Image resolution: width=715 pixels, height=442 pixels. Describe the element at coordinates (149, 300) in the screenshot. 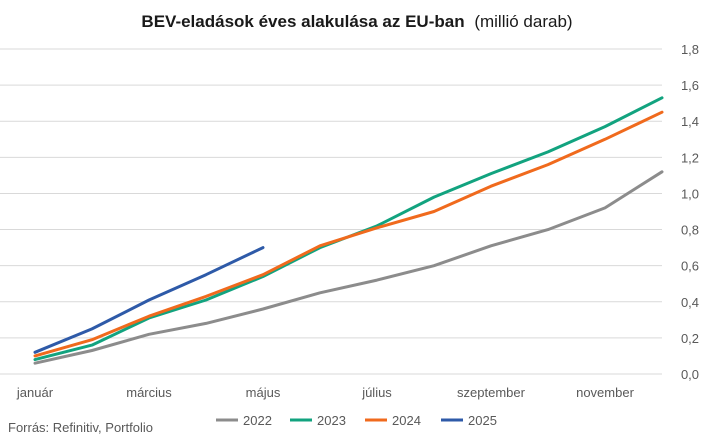

I see `series-line-2025` at that location.